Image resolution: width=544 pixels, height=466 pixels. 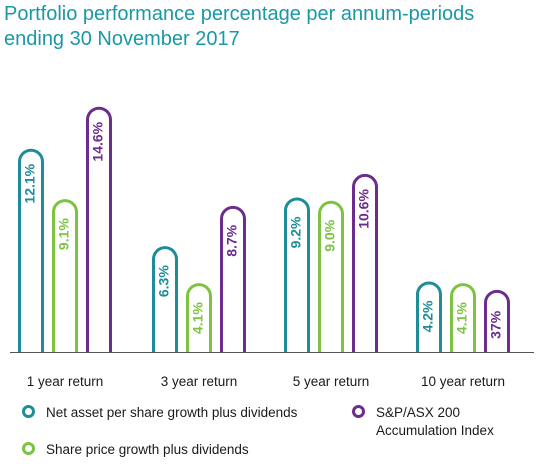 I want to click on data-label-1-1: 4.1%, so click(x=198, y=318).